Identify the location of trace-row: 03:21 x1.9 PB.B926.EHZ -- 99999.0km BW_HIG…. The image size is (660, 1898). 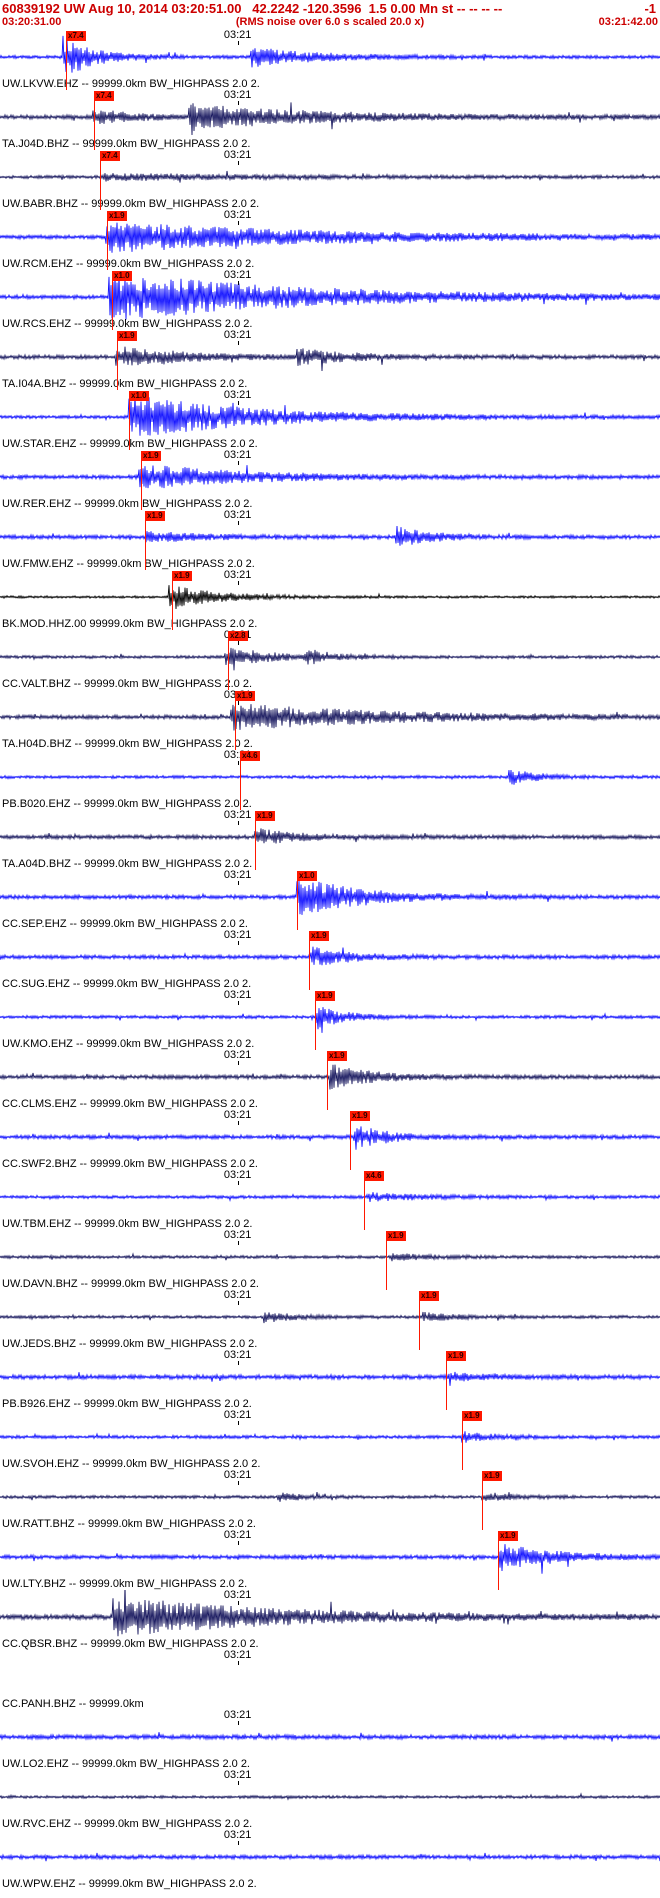
(330, 1380).